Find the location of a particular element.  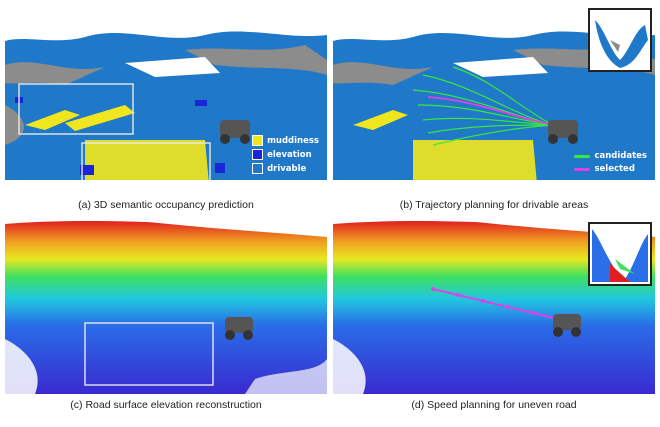

legend-item-selected: selected is located at coordinates (610, 169).